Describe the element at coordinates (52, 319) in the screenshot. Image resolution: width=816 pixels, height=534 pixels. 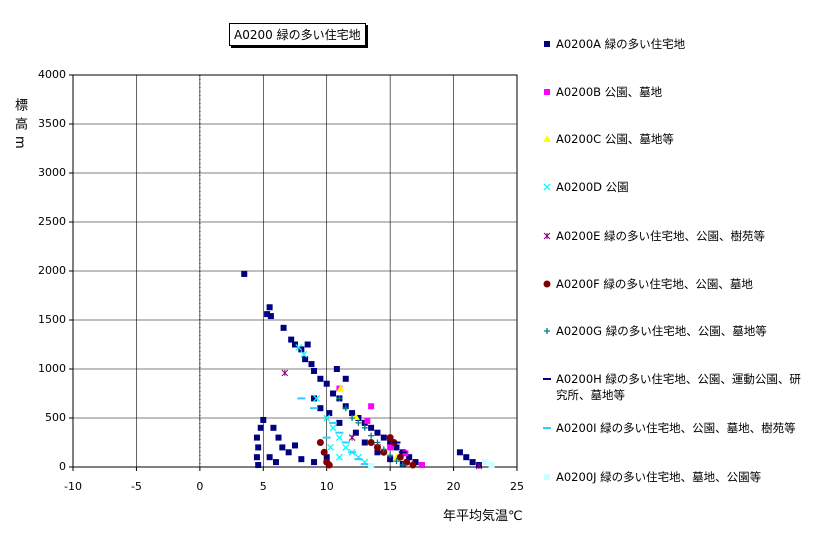
I see `y-tick-label: 1500` at that location.